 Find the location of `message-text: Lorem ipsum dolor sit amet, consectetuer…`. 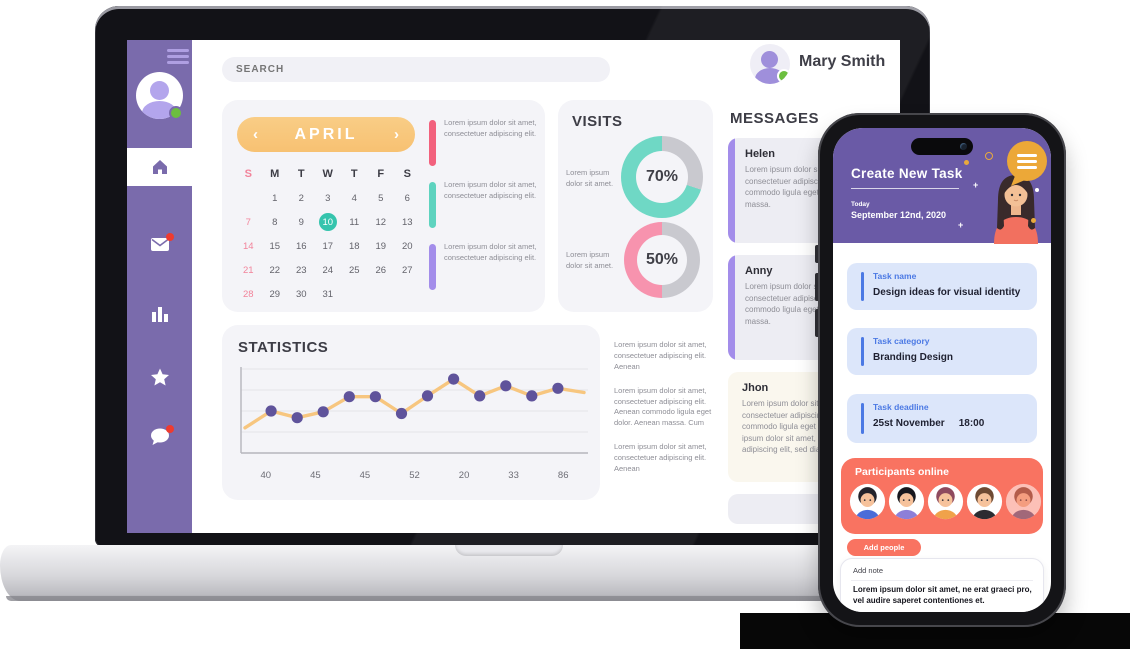

message-text: Lorem ipsum dolor sit amet, consectetuer… is located at coordinates (809, 187).